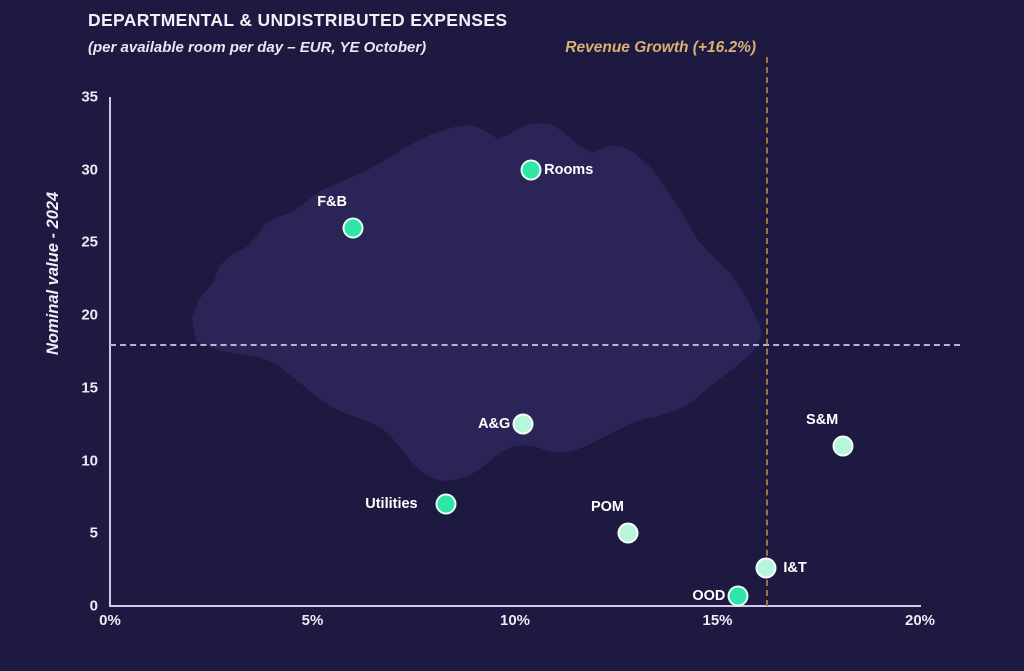 Image resolution: width=1024 pixels, height=671 pixels. What do you see at coordinates (298, 20) in the screenshot?
I see `page-title: DEPARTMENTAL & UNDISTRIBUTED EXPENSES` at bounding box center [298, 20].